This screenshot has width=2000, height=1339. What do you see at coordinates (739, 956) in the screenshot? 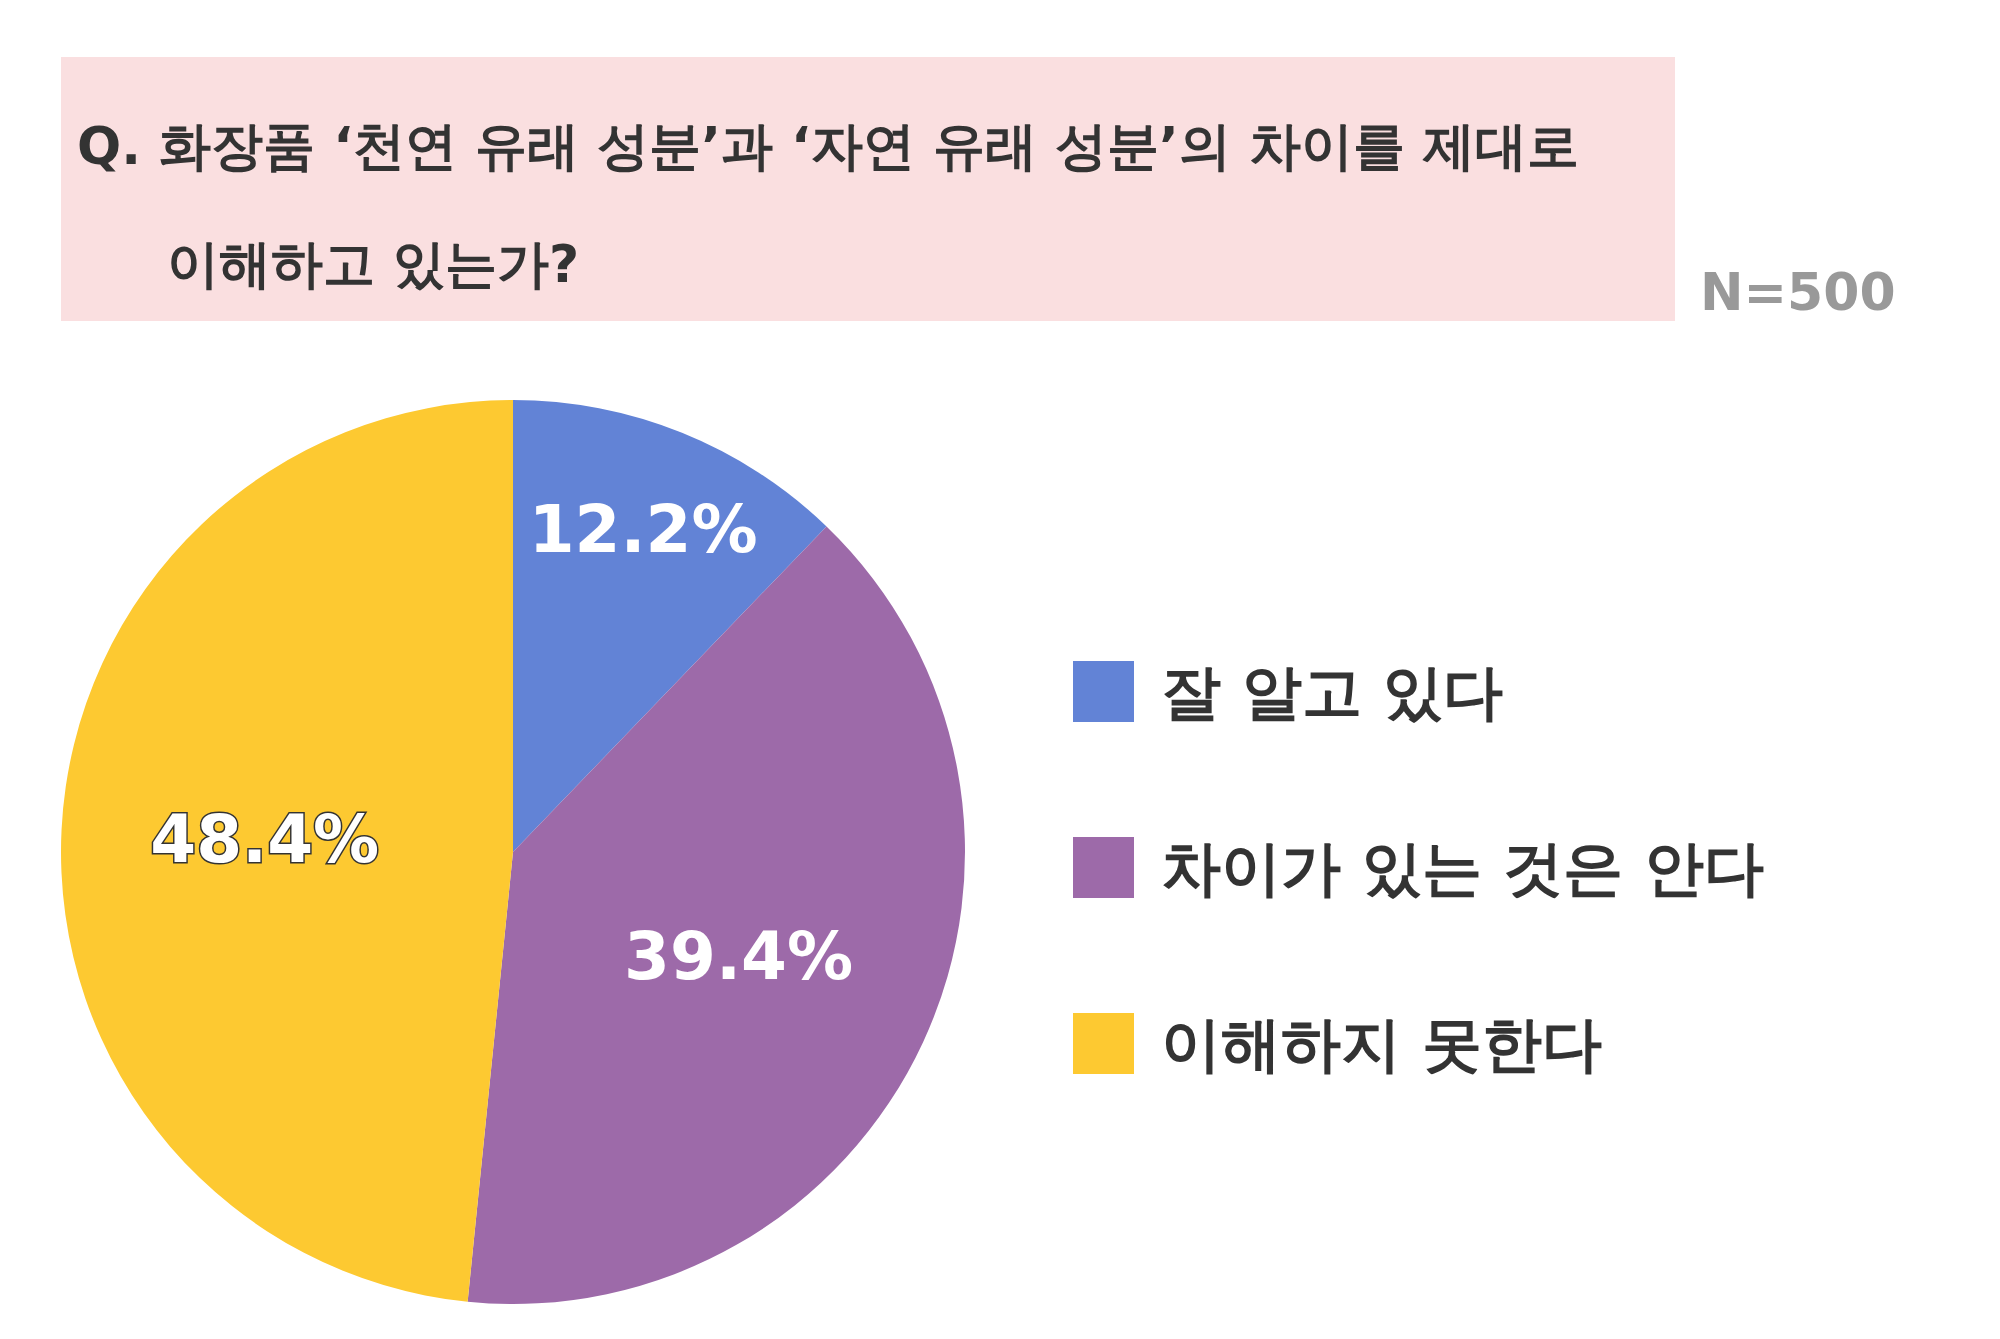
I see `data-label: 39.4%` at bounding box center [739, 956].